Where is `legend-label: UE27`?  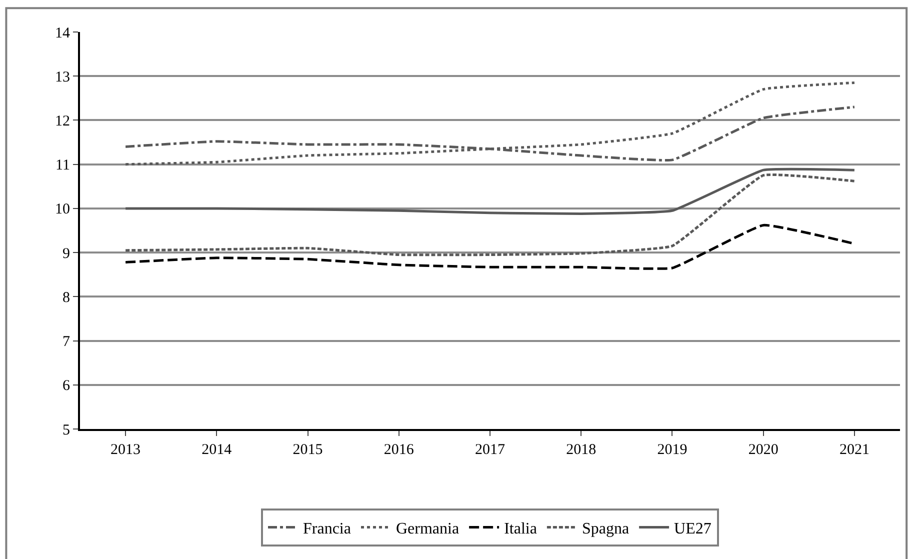 legend-label: UE27 is located at coordinates (693, 529).